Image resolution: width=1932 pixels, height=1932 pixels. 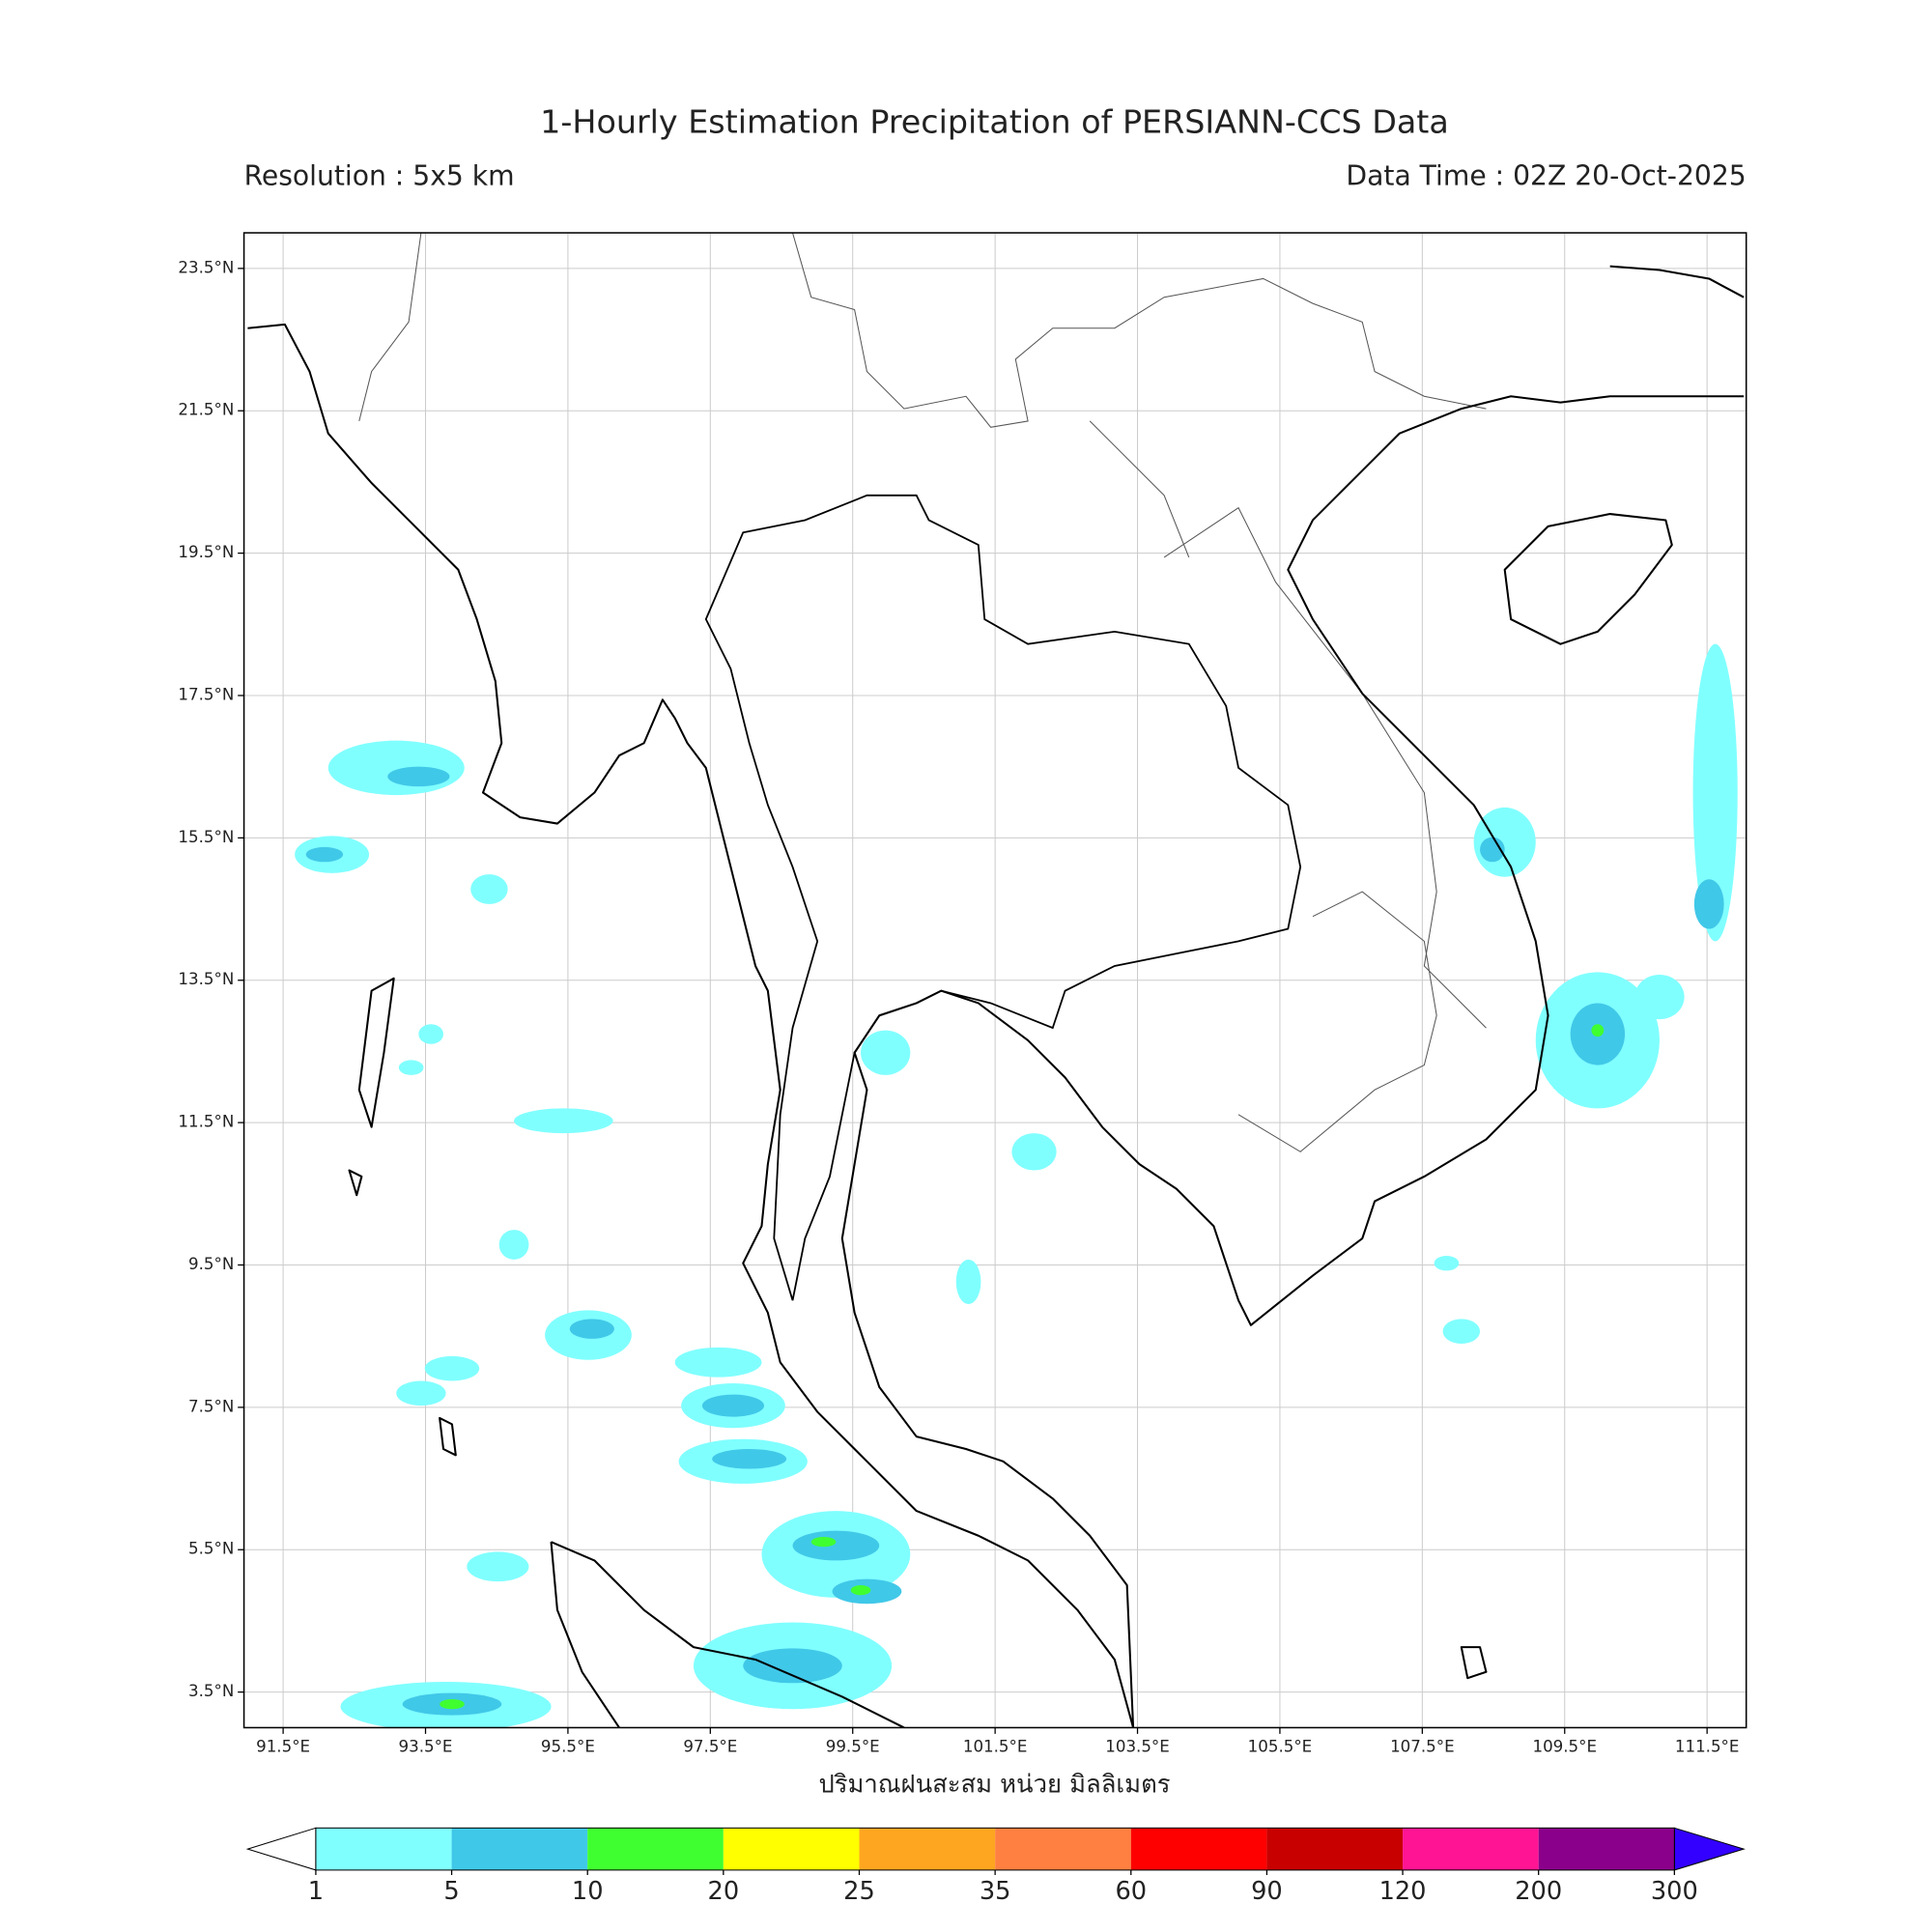 I want to click on y-tick-label: 5.5°N, so click(x=211, y=1549).